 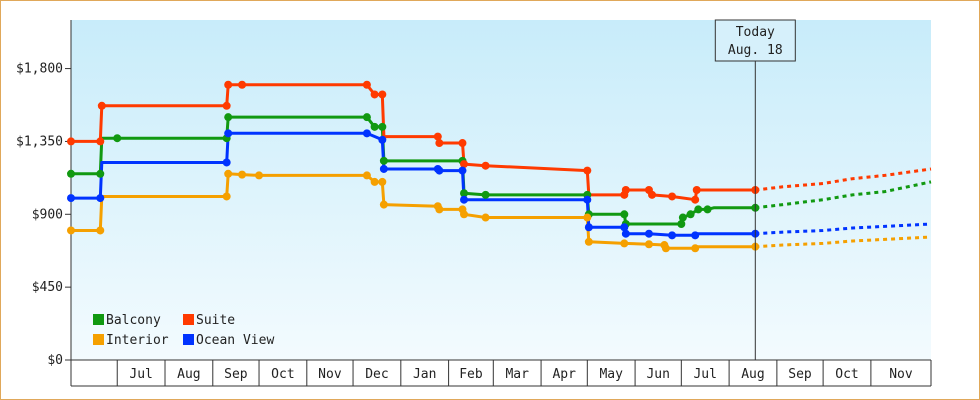 I want to click on legend-swatch-ocean-view, so click(x=188, y=339).